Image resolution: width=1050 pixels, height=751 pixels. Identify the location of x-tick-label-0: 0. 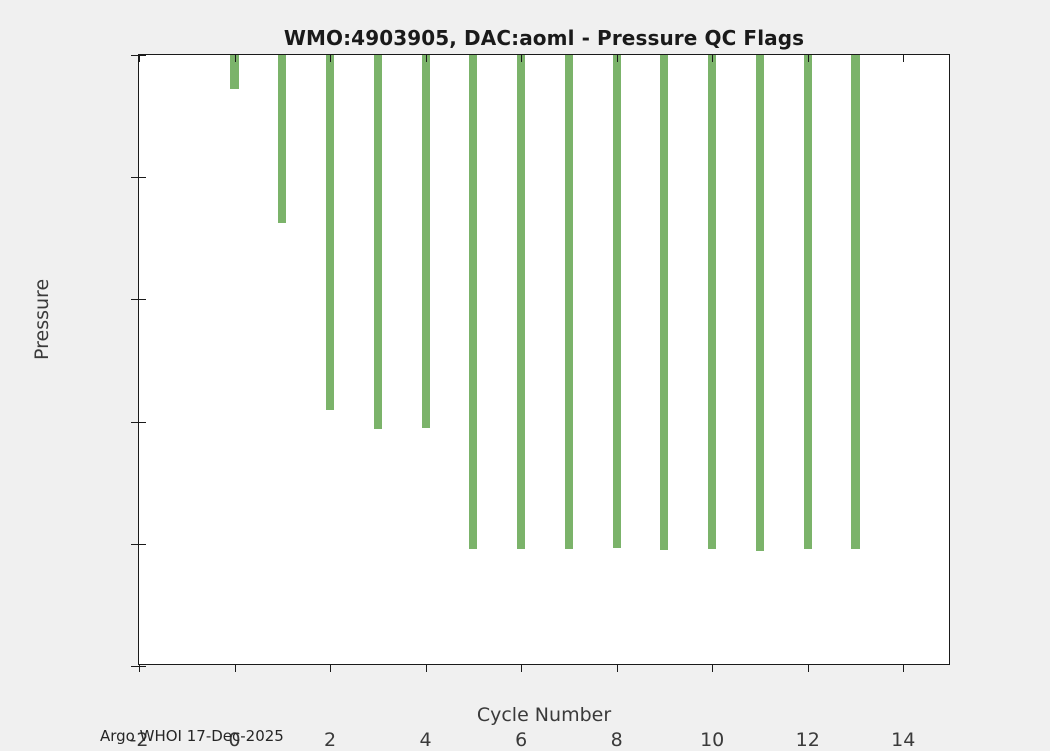
(234, 740).